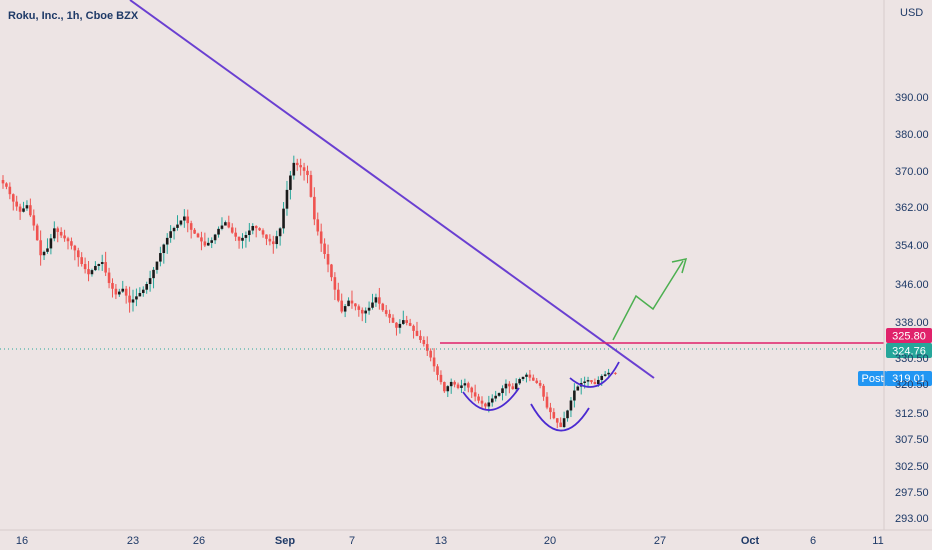 This screenshot has height=550, width=932. Describe the element at coordinates (911, 13) in the screenshot. I see `currency-label: USD` at that location.